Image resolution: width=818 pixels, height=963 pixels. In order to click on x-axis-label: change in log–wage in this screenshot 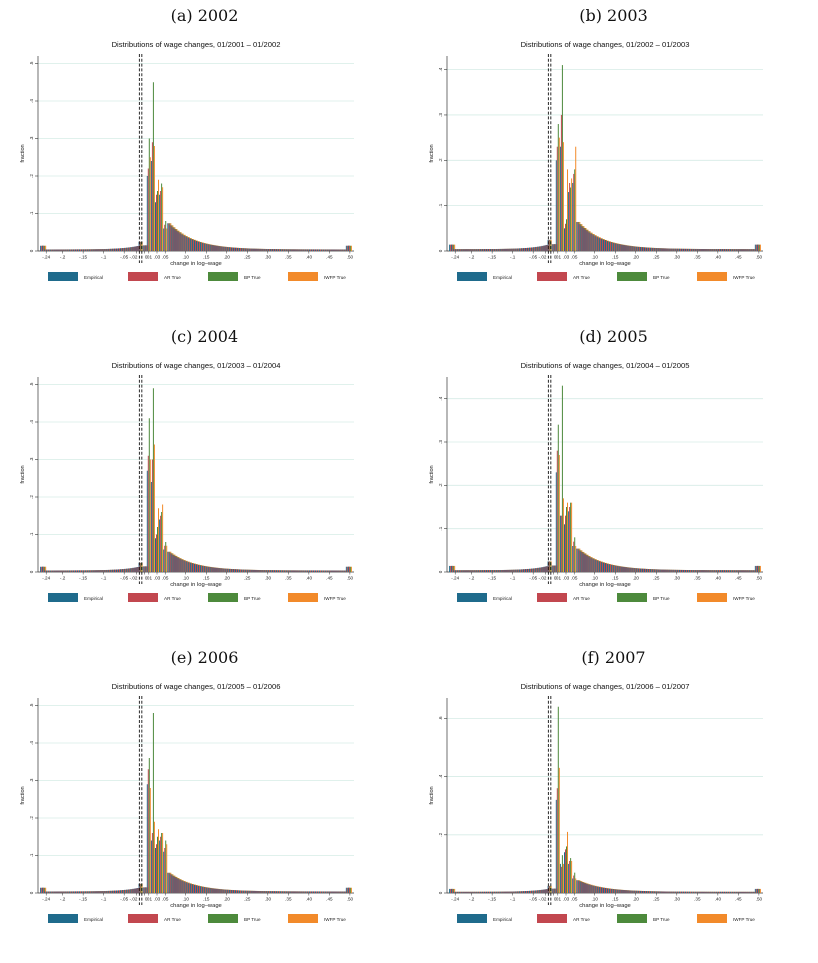, I will do `click(605, 906)`.